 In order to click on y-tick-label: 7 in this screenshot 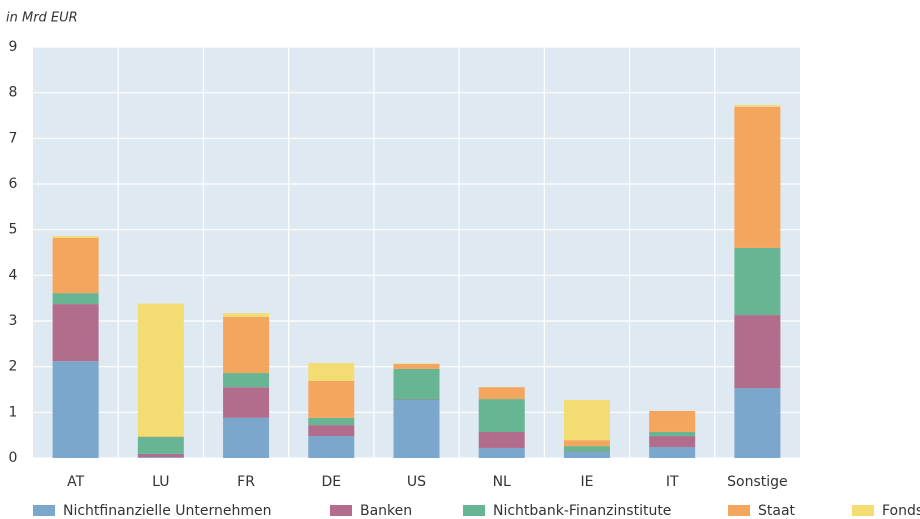, I will do `click(13, 138)`.